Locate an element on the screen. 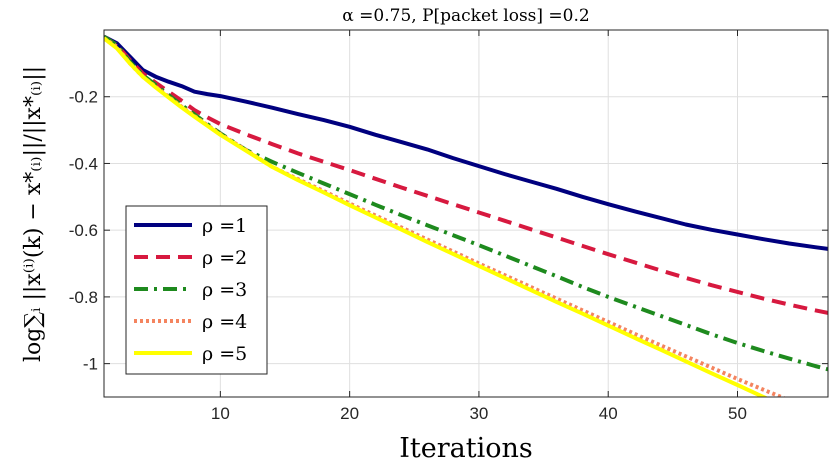 This screenshot has height=463, width=830. legend-label-rho-1: ρ =1 is located at coordinates (224, 226).